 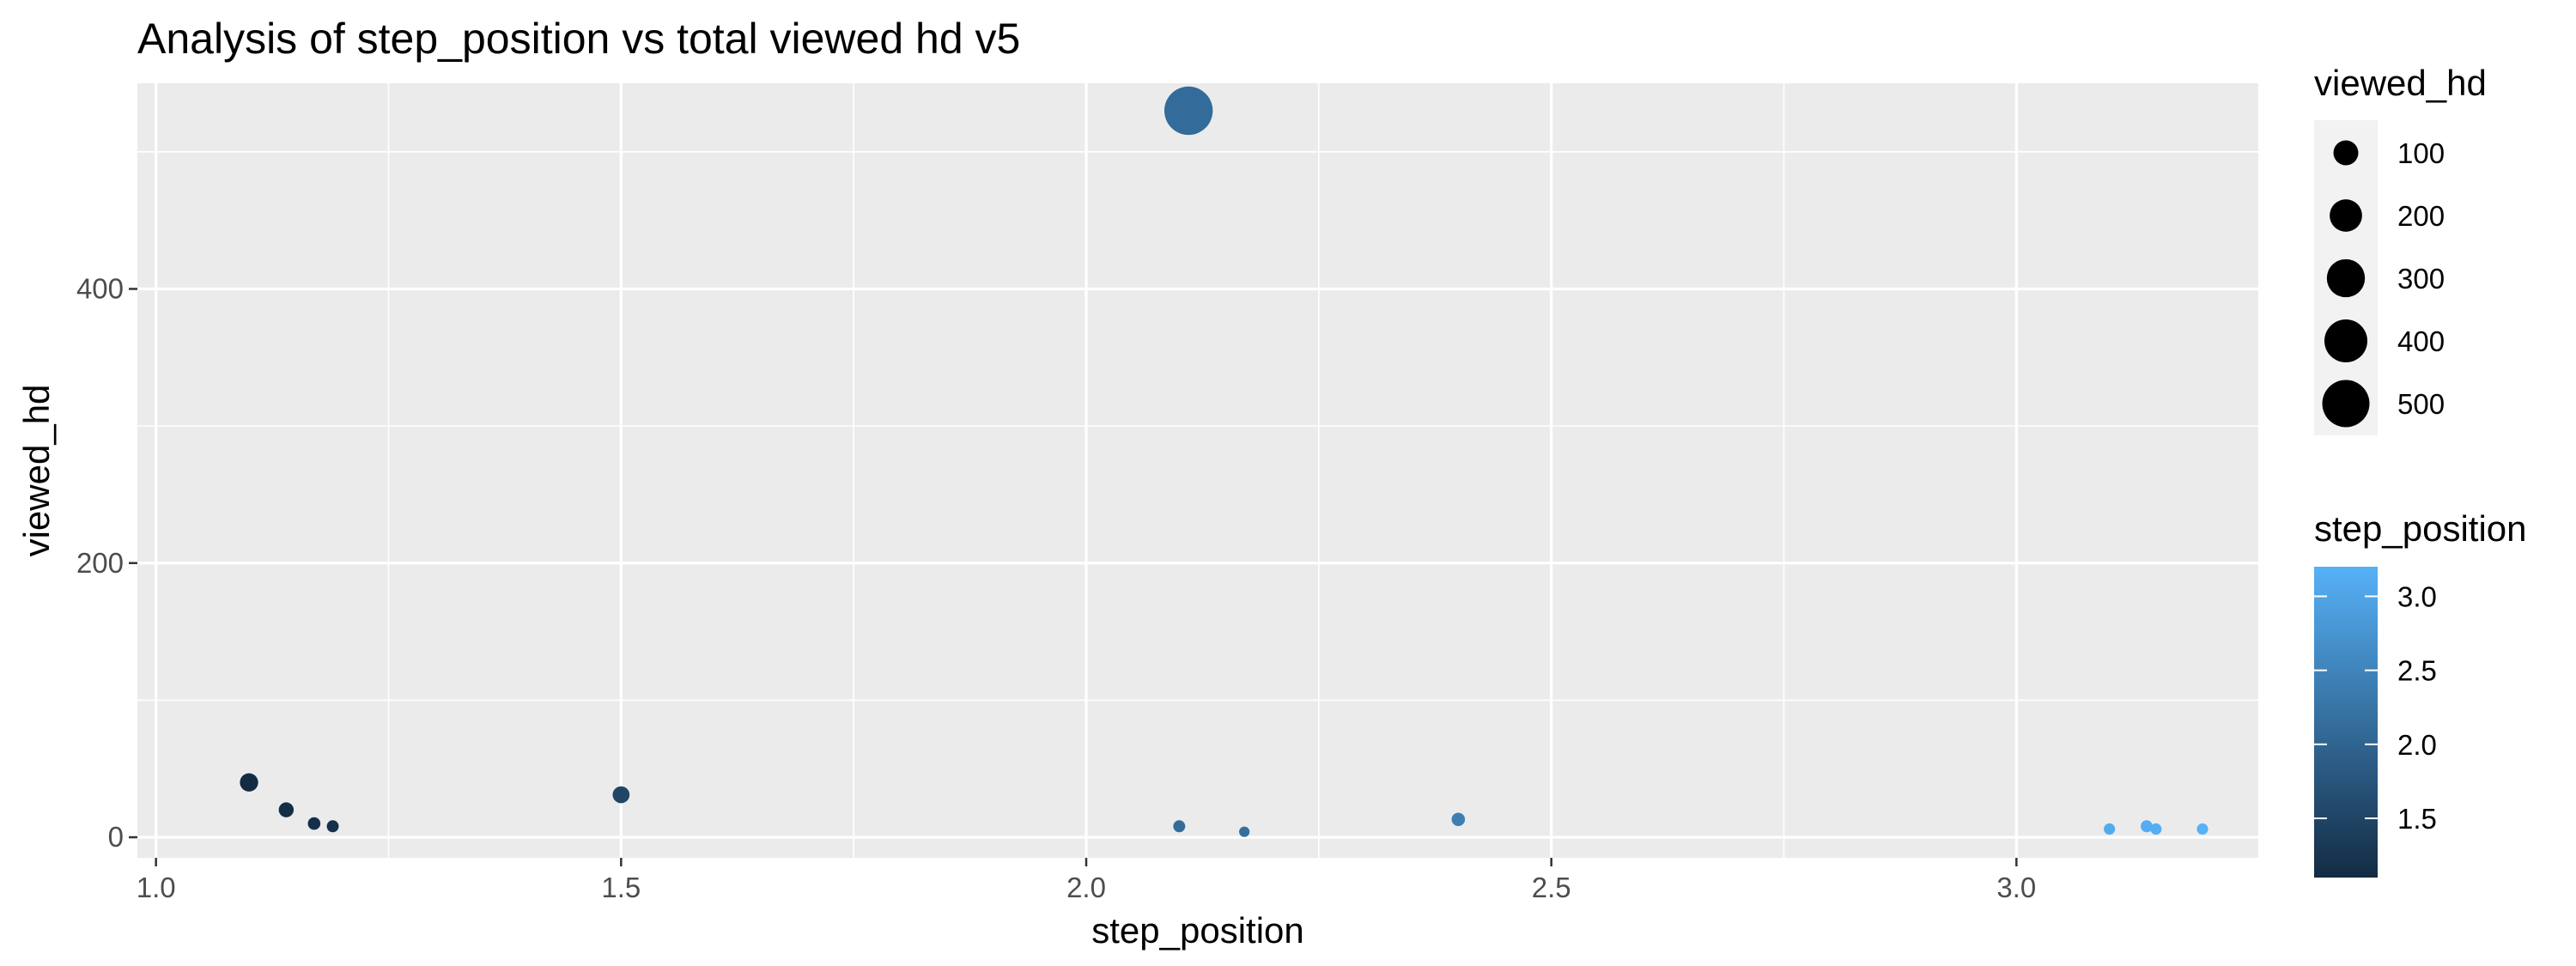 What do you see at coordinates (36, 471) in the screenshot?
I see `y-axis-title: viewed_hd` at bounding box center [36, 471].